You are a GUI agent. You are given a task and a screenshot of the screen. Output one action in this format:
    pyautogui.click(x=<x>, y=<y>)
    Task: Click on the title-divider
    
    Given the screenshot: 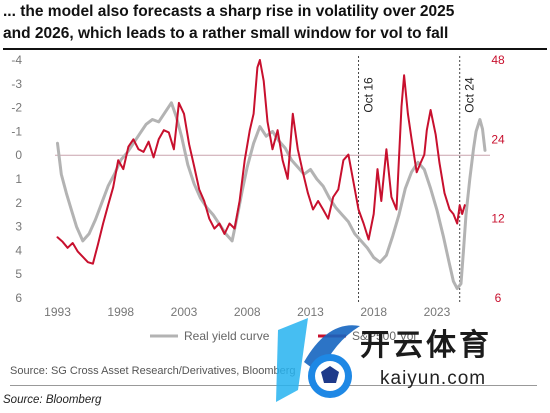 What is the action you would take?
    pyautogui.click(x=275, y=49)
    